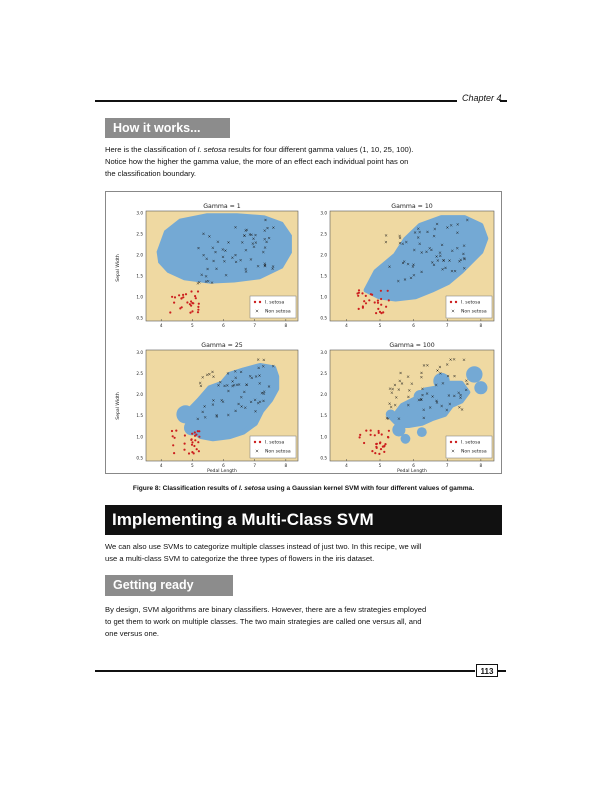  What do you see at coordinates (411, 345) in the screenshot?
I see `subplot-title: Gamma = 100` at bounding box center [411, 345].